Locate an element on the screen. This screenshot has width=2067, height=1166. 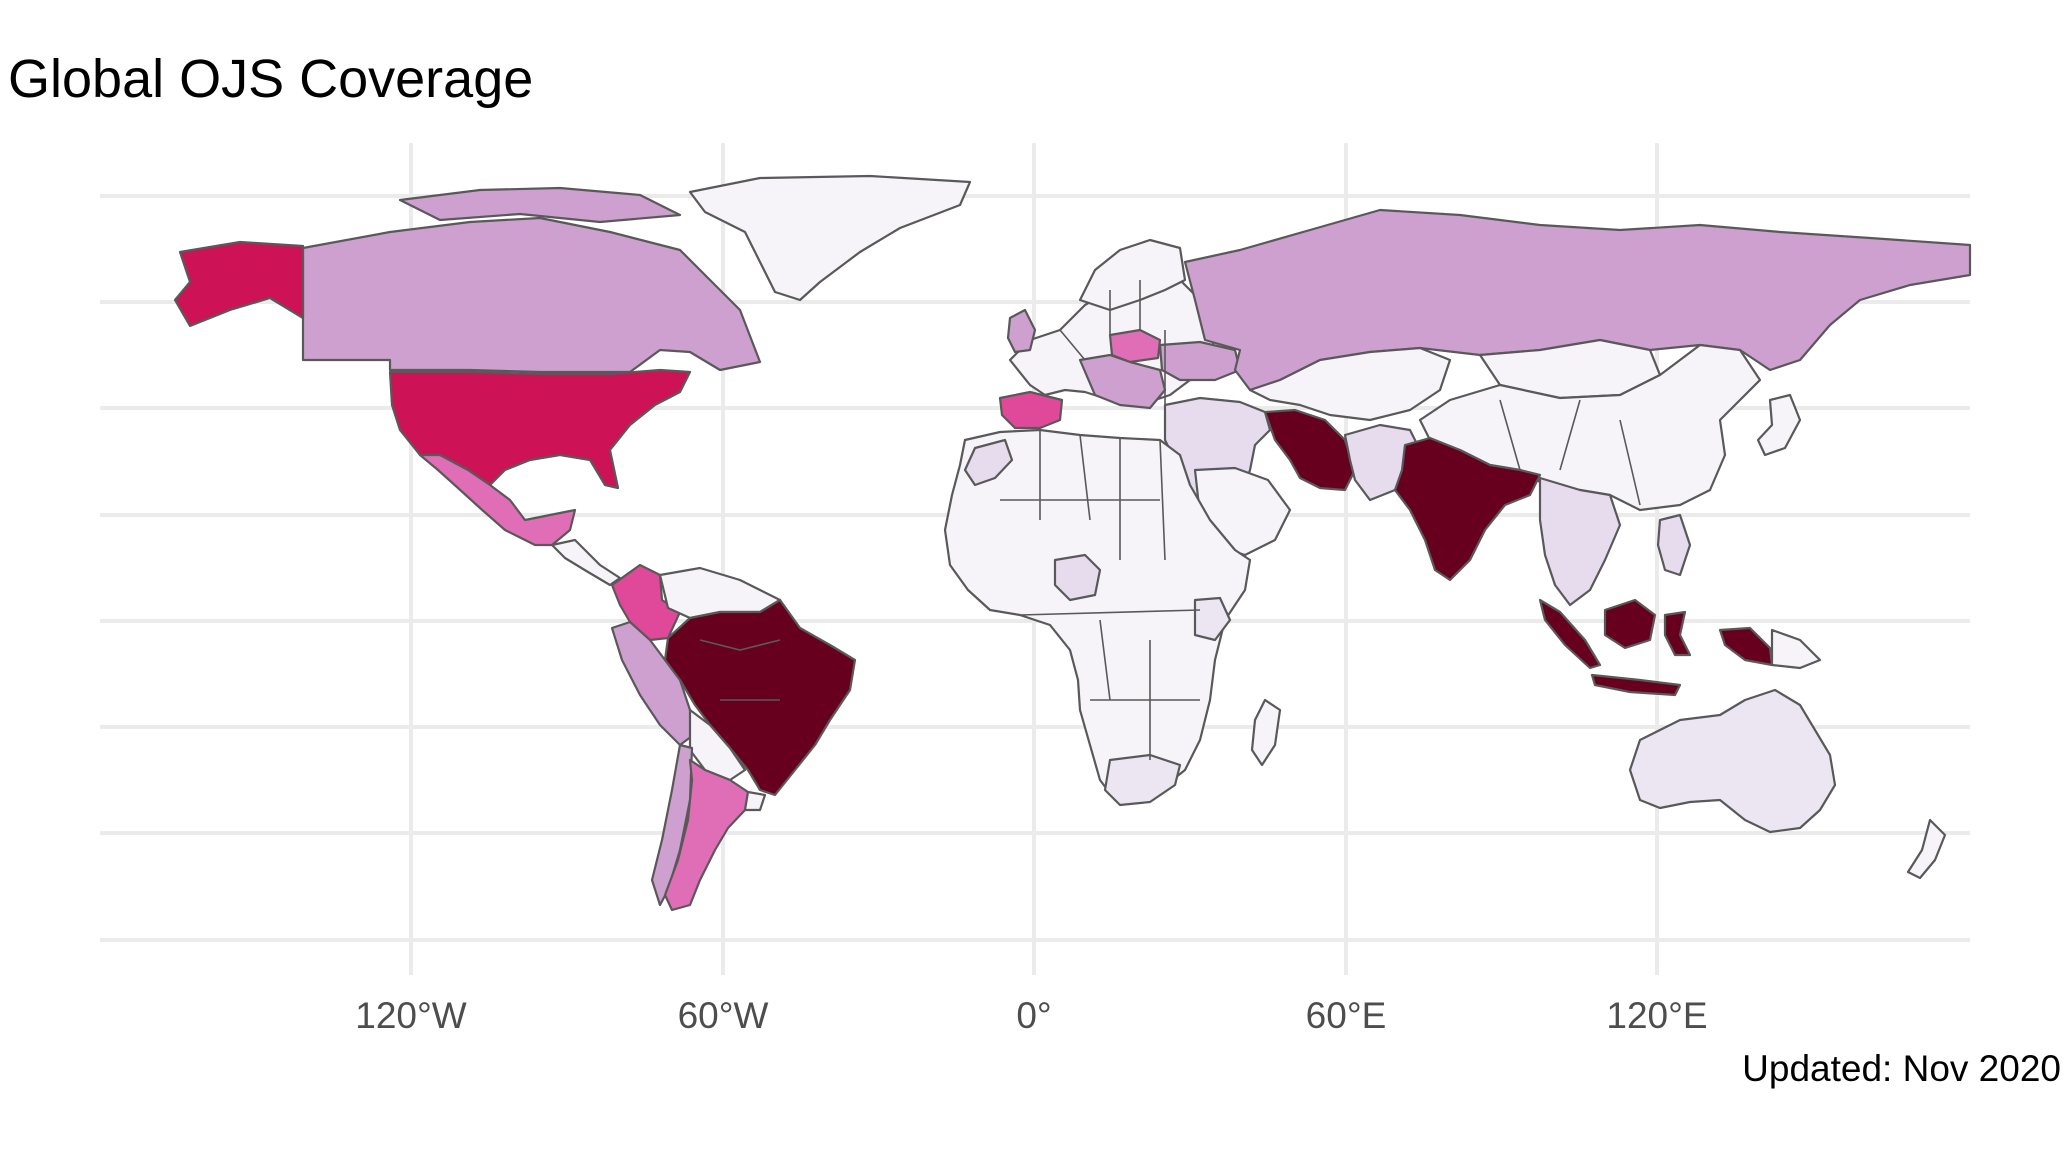
country-indonesia-papua is located at coordinates (1746, 646).